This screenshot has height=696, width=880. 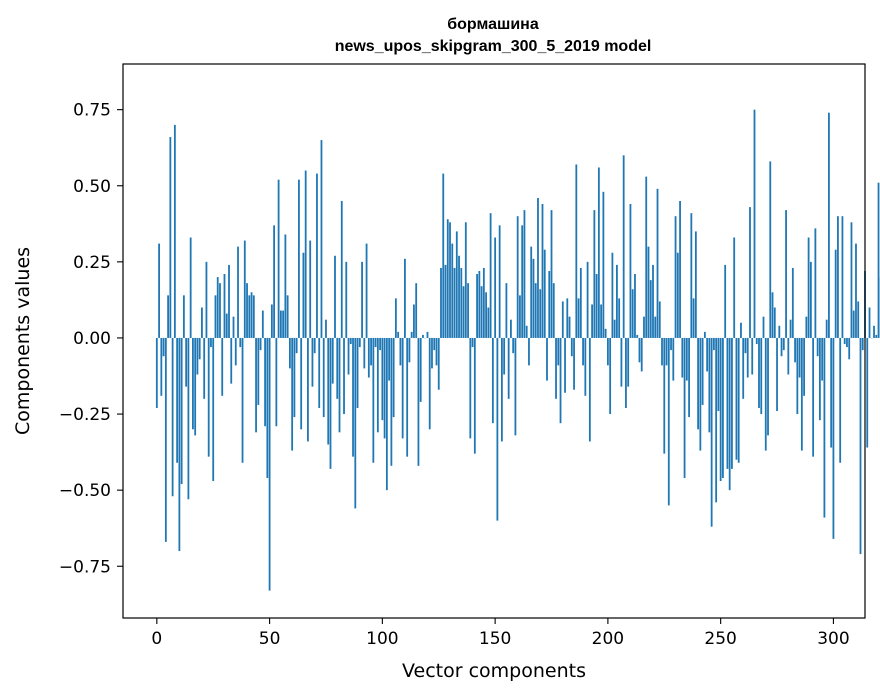 I want to click on y-tick-label: 0.50, so click(x=92, y=187).